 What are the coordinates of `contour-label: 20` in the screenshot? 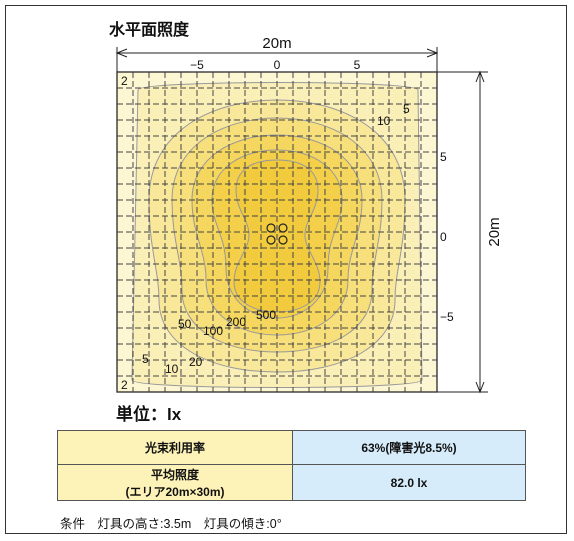 It's located at (196, 362).